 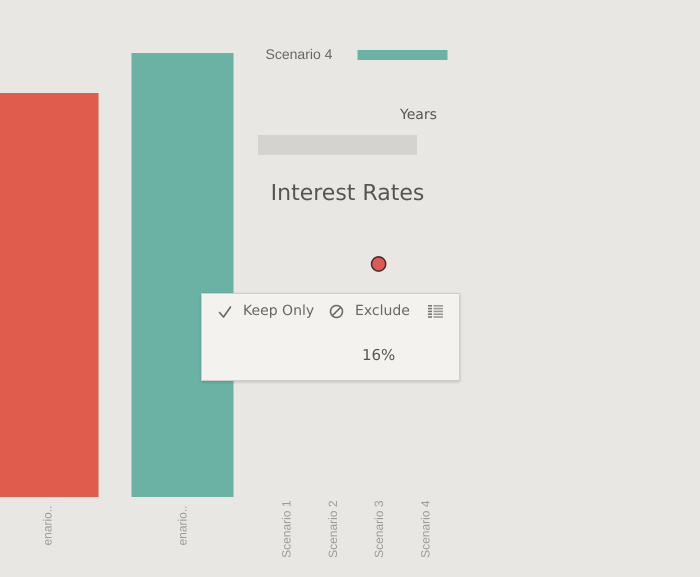 What do you see at coordinates (382, 311) in the screenshot?
I see `text: Exclude` at bounding box center [382, 311].